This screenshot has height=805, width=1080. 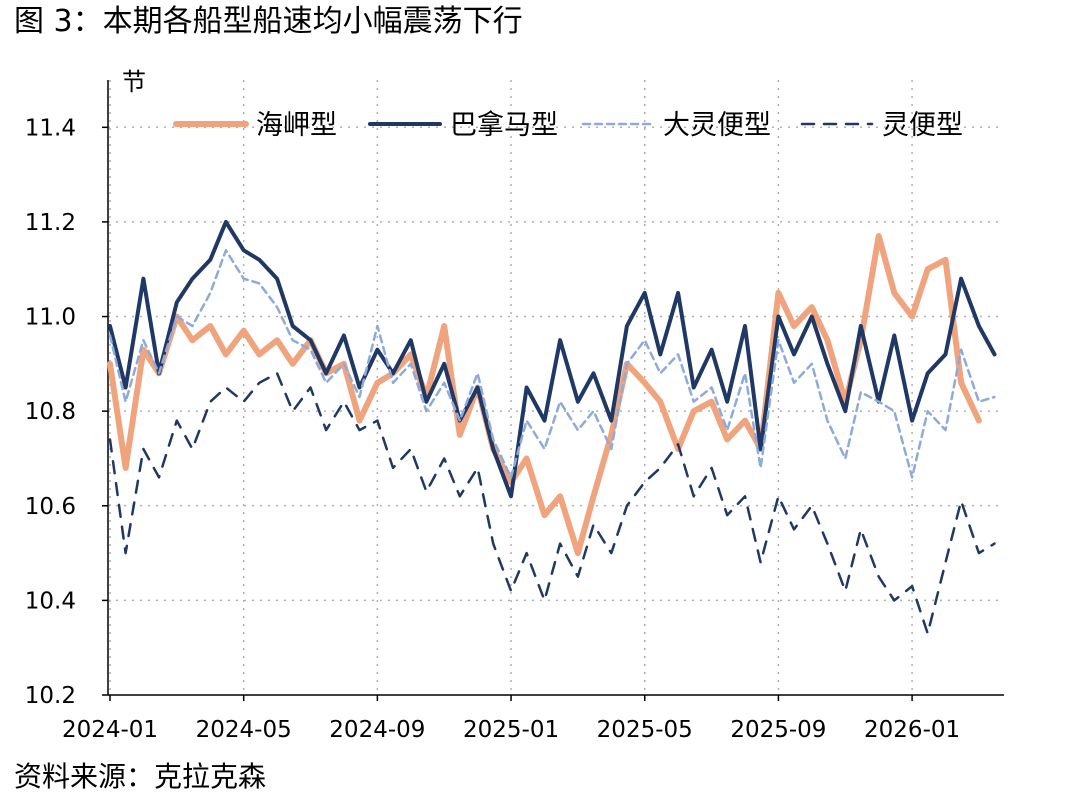 What do you see at coordinates (511, 730) in the screenshot?
I see `x-tick-label: 2025-01` at bounding box center [511, 730].